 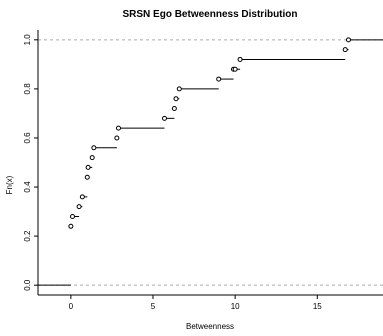 I want to click on x-tick-label: 0, so click(x=71, y=306).